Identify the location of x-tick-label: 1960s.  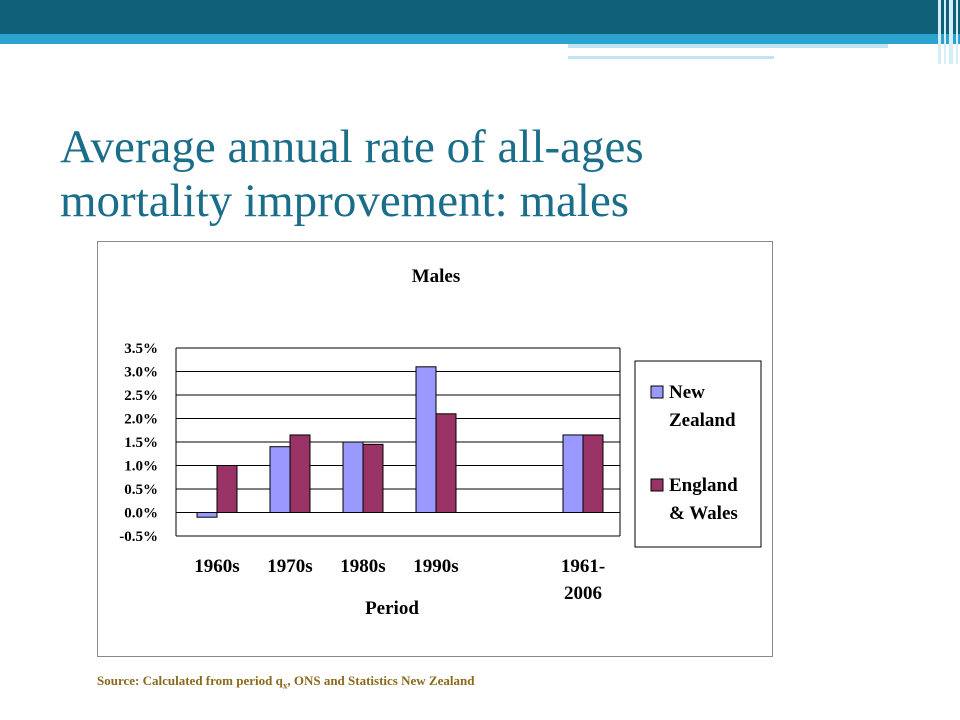
(216, 566).